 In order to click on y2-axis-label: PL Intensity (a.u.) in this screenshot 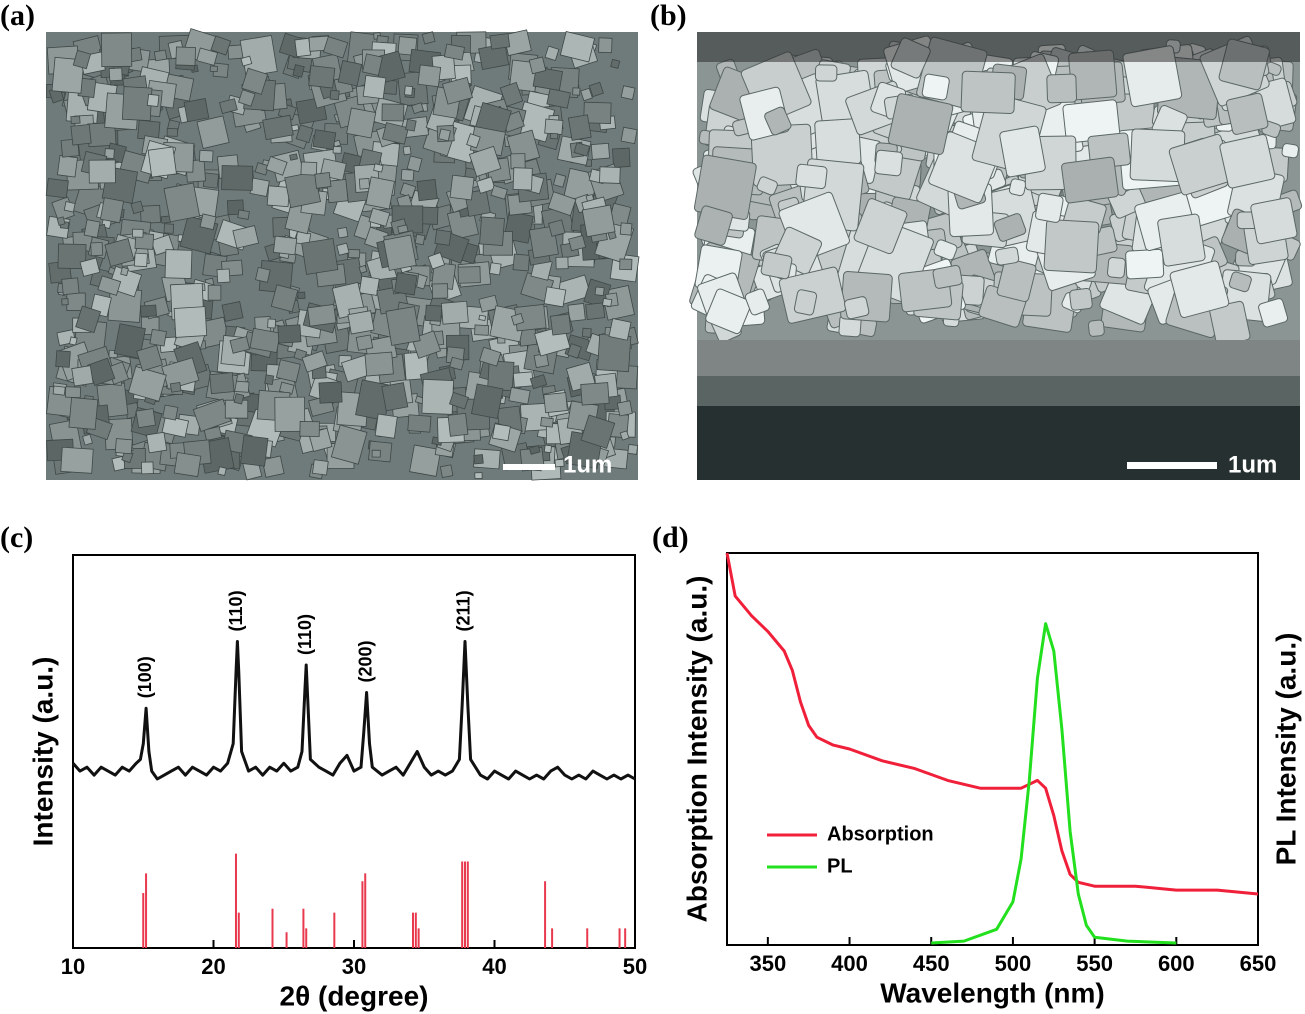, I will do `click(1285, 749)`.